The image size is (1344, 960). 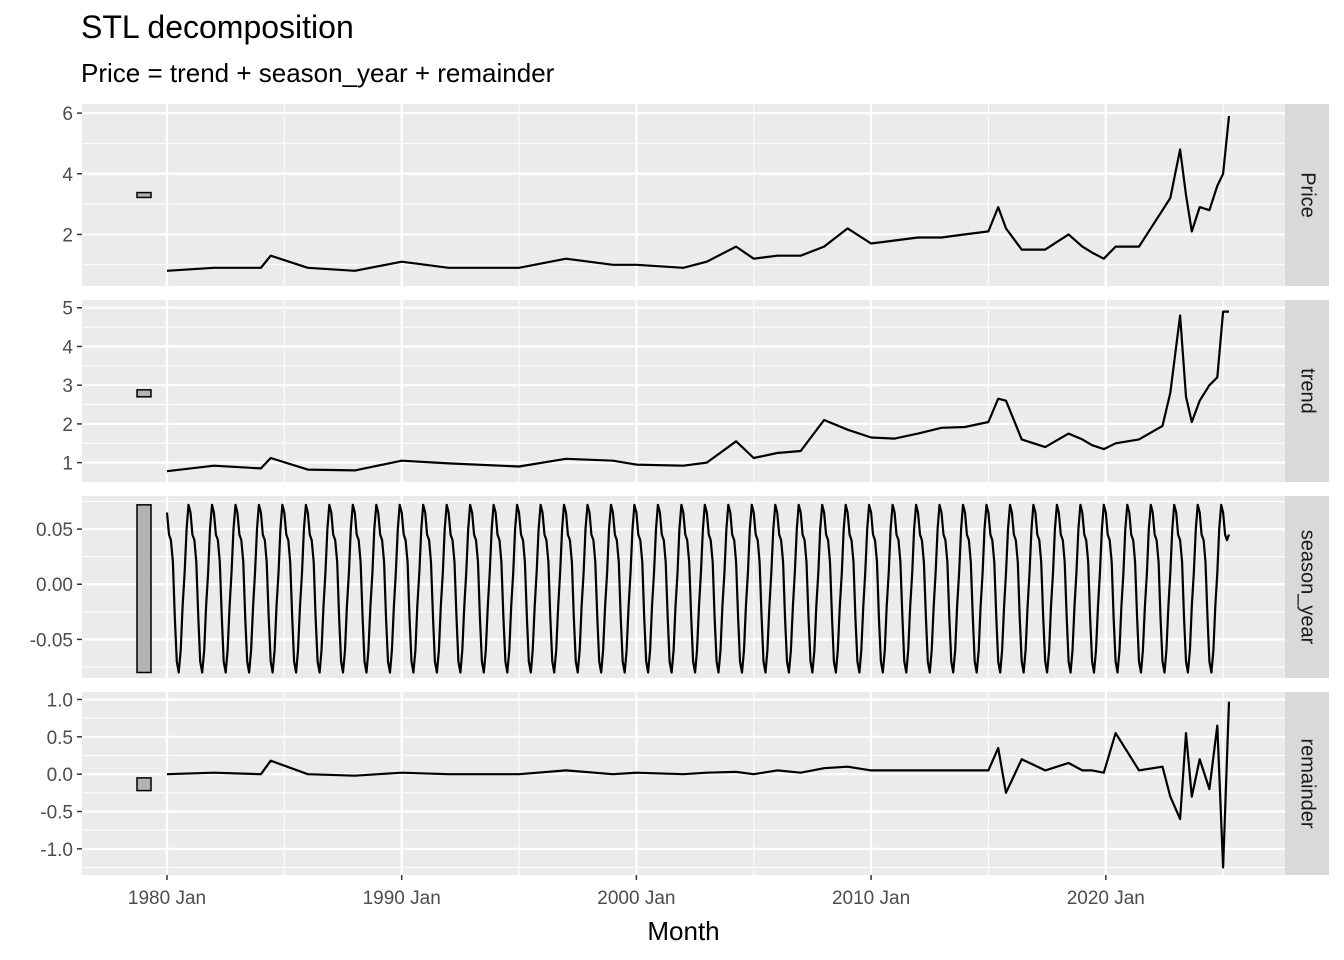 I want to click on y-tick-label: 0.00, so click(x=54, y=585).